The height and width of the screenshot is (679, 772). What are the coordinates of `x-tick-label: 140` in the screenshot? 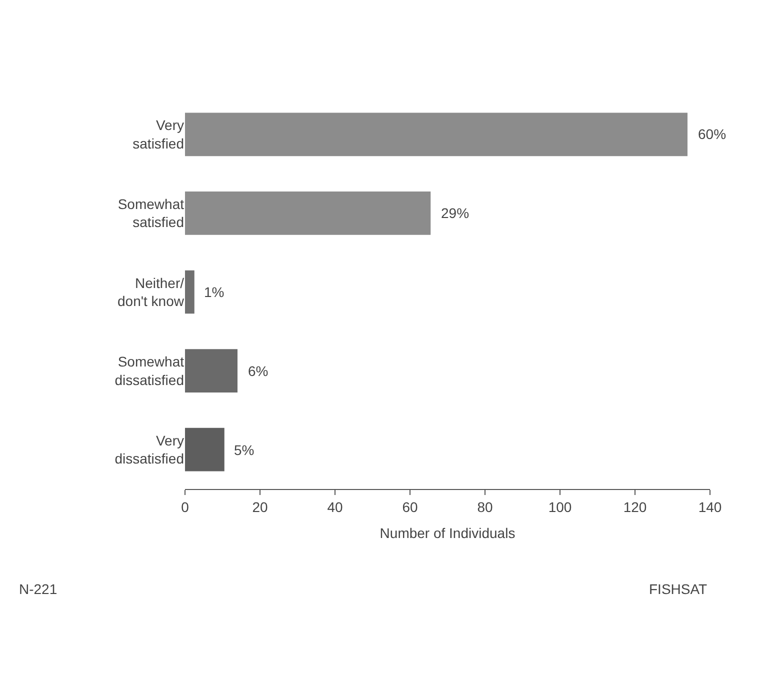 It's located at (710, 506).